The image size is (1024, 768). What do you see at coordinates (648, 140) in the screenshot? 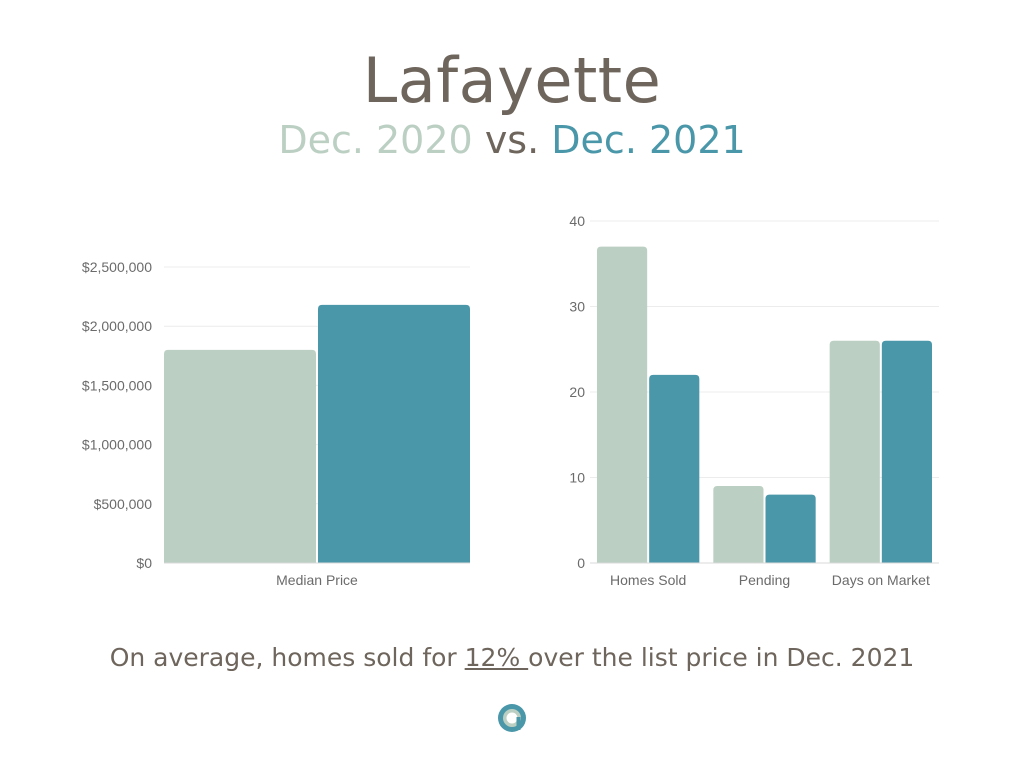
I see `subtitle-dec-2021: Dec. 2021` at bounding box center [648, 140].